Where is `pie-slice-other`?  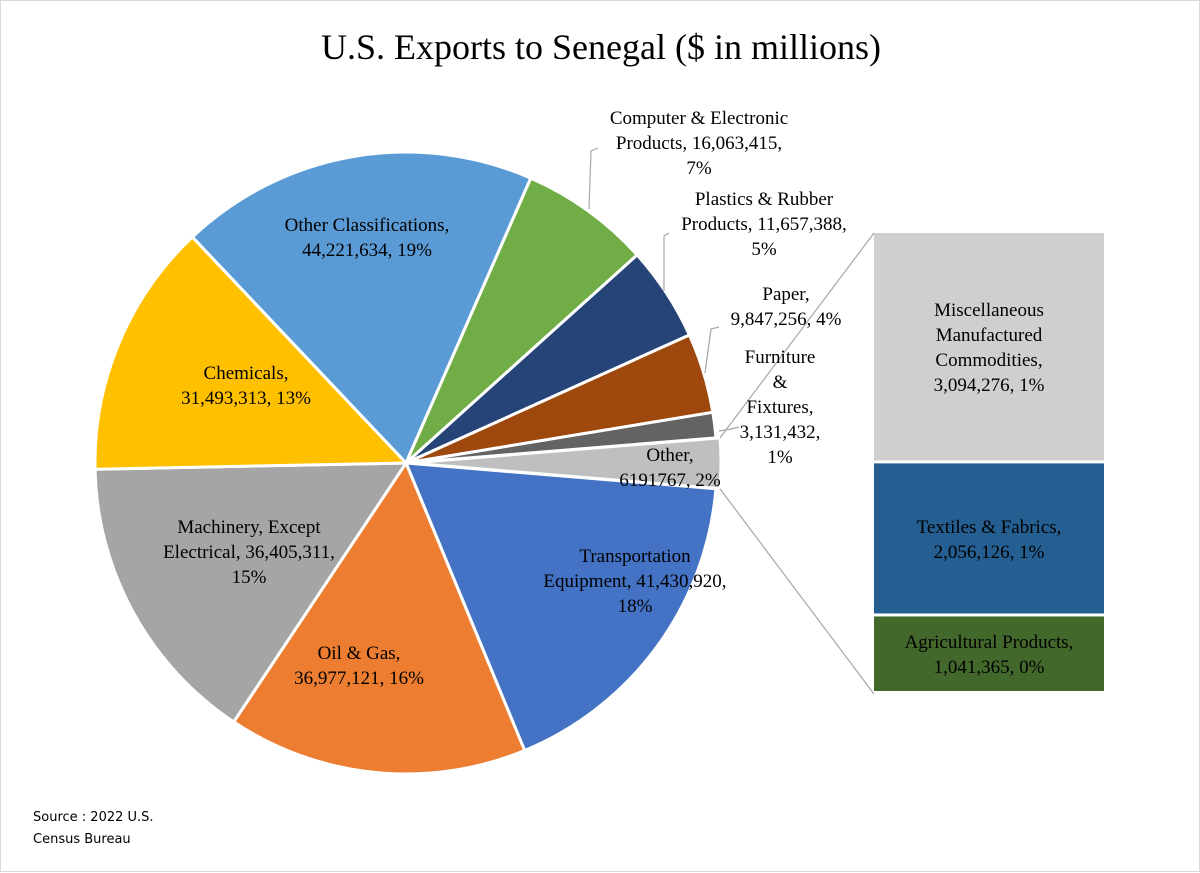
pie-slice-other is located at coordinates (566, 463).